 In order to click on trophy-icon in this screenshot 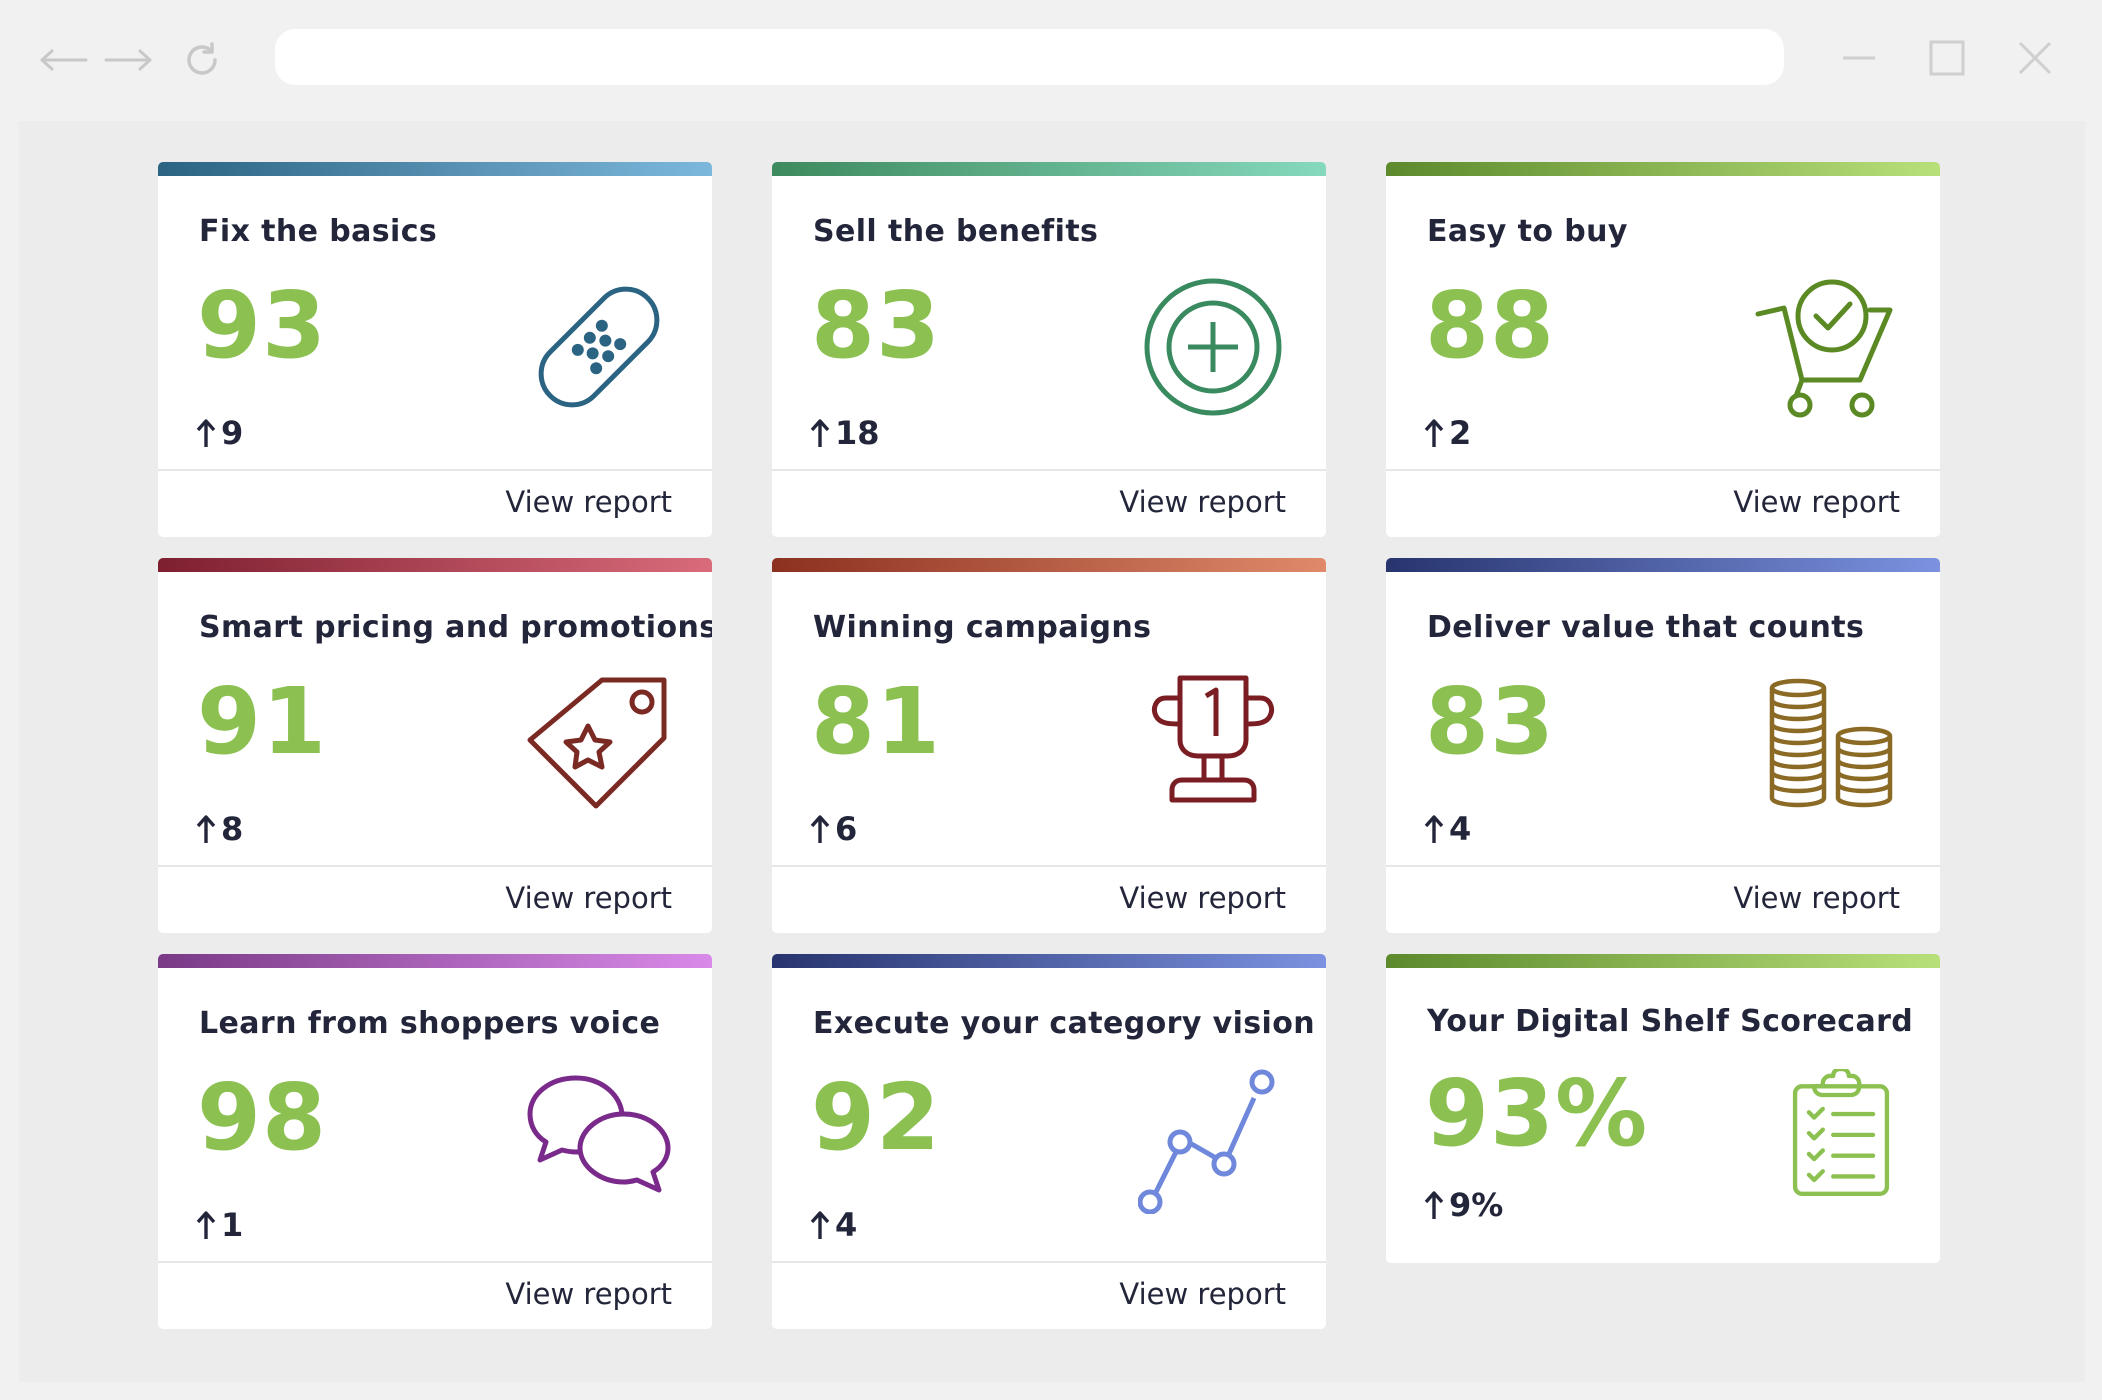, I will do `click(1213, 739)`.